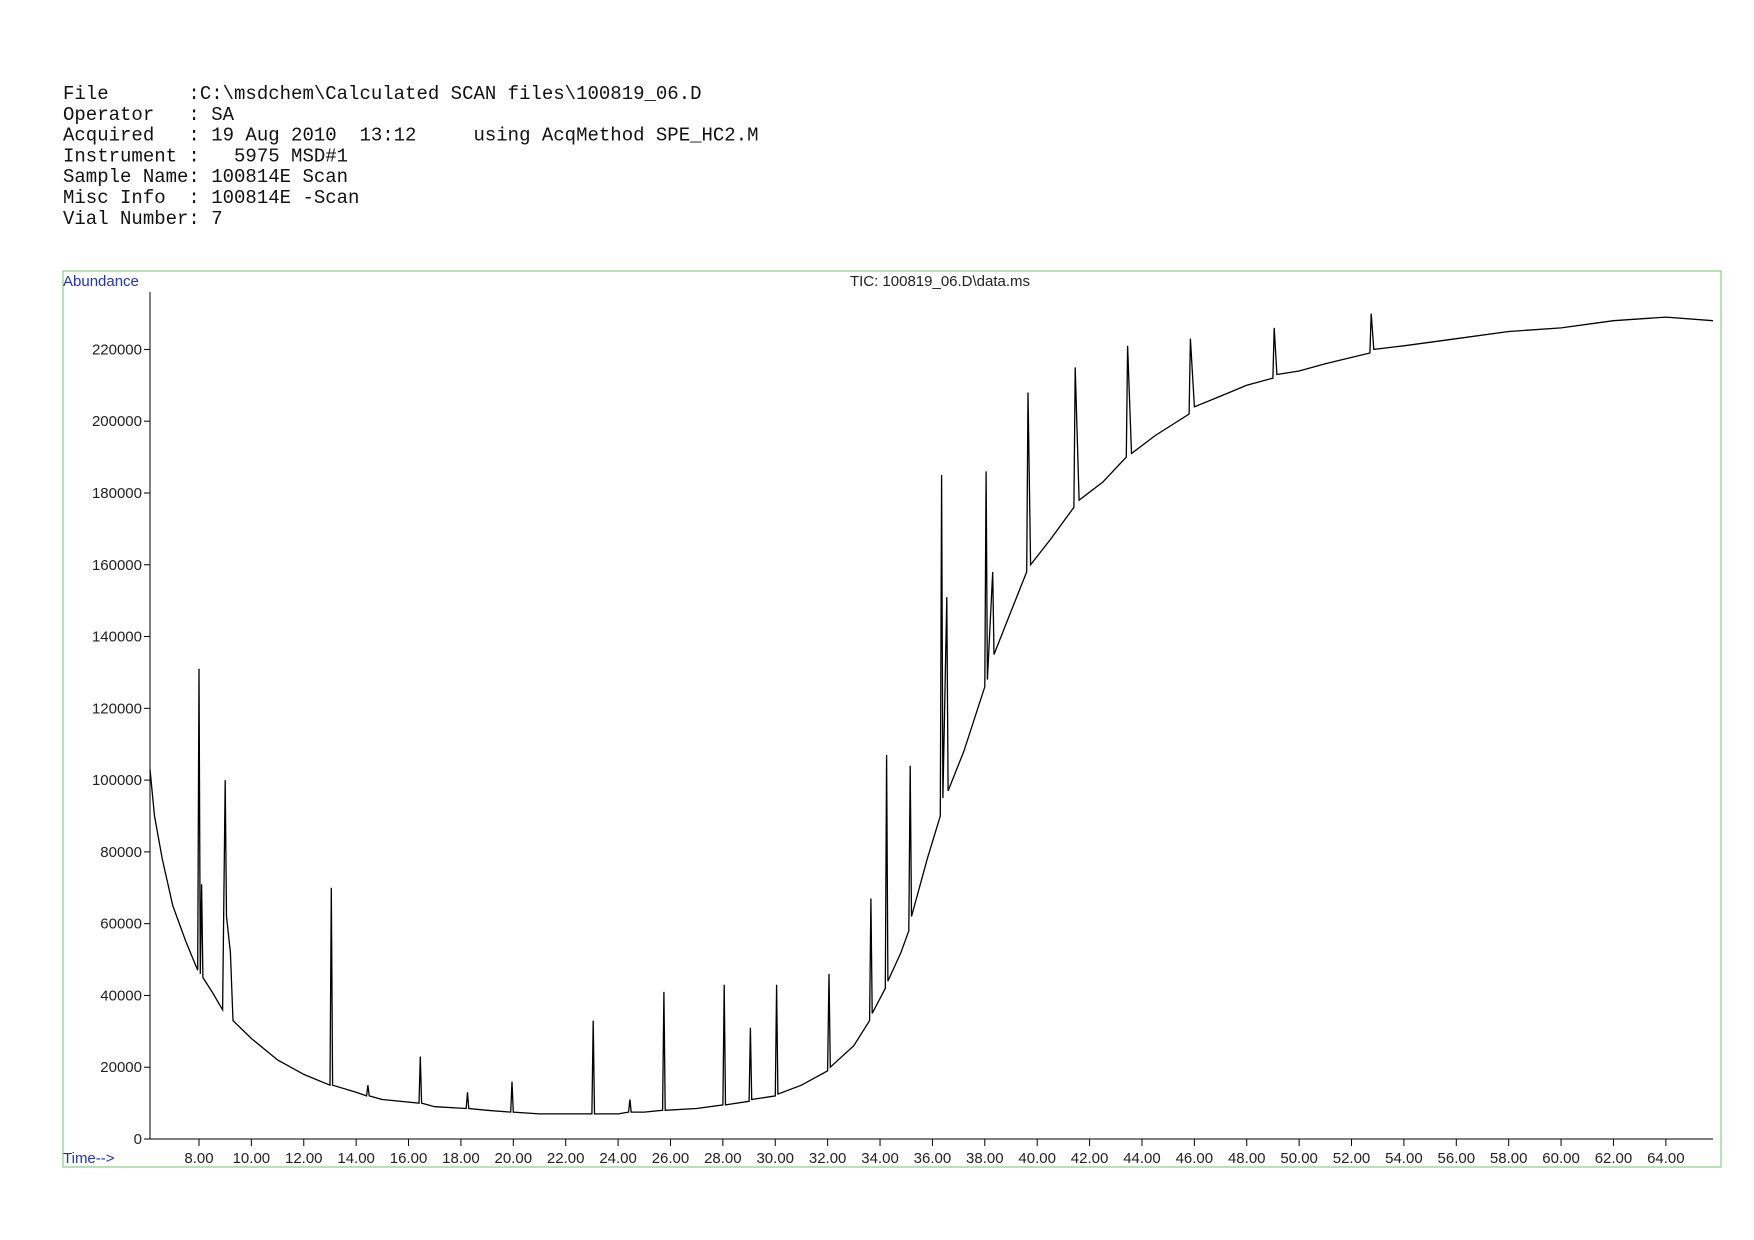  Describe the element at coordinates (211, 198) in the screenshot. I see `header-line: Misc Info : 100814E -Scan` at that location.